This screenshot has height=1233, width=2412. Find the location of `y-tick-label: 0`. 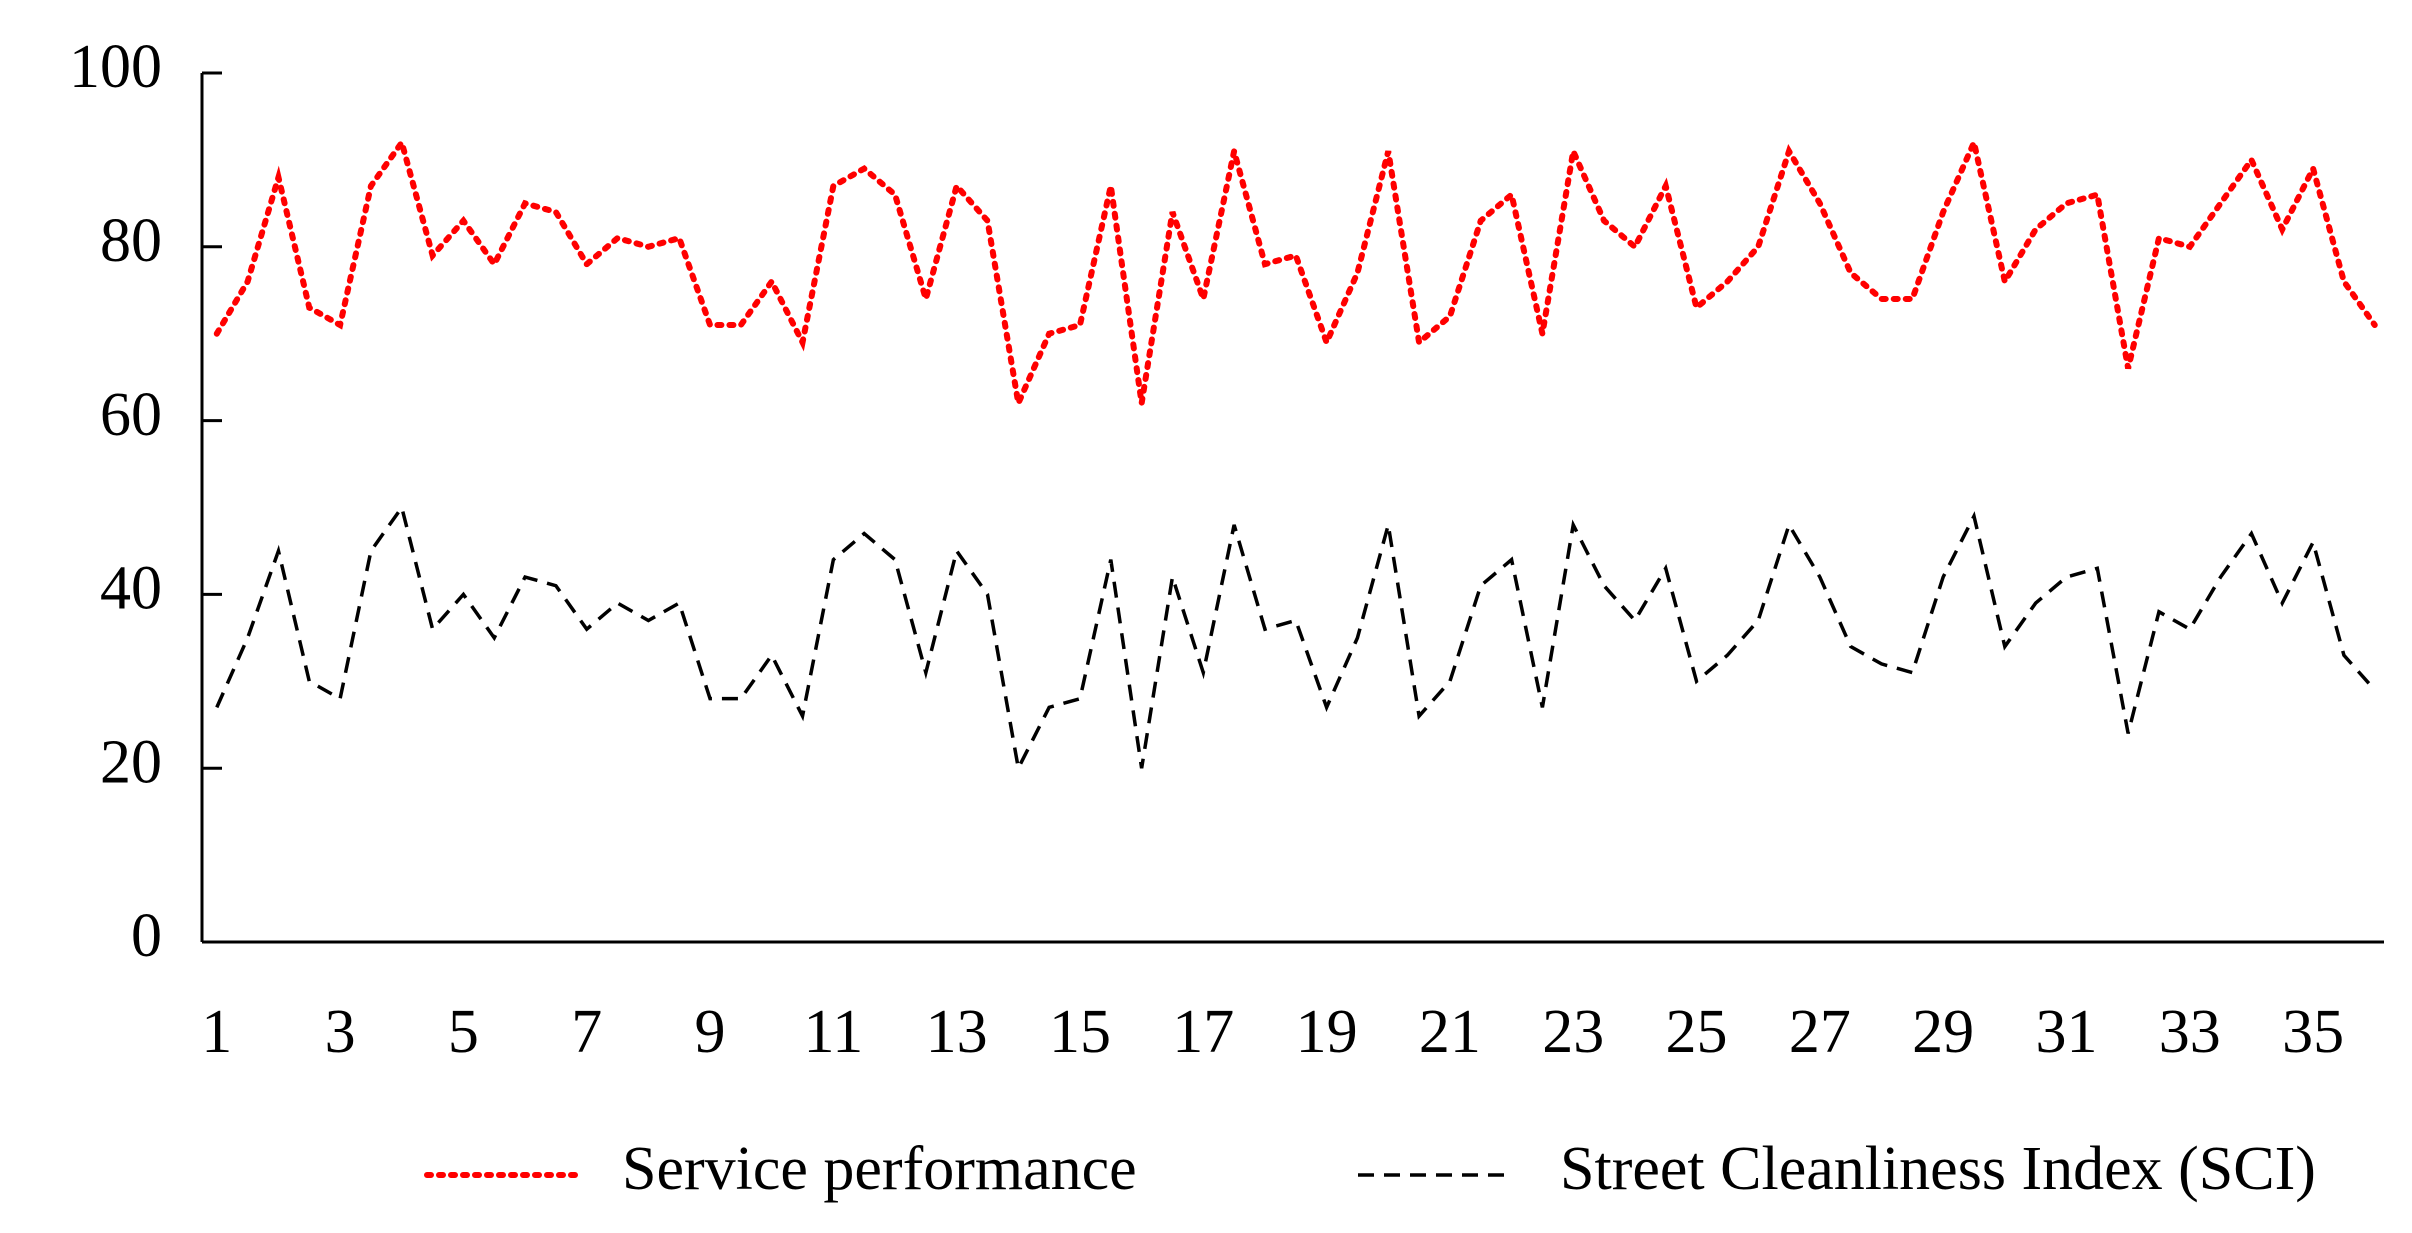

y-tick-label: 0 is located at coordinates (146, 936).